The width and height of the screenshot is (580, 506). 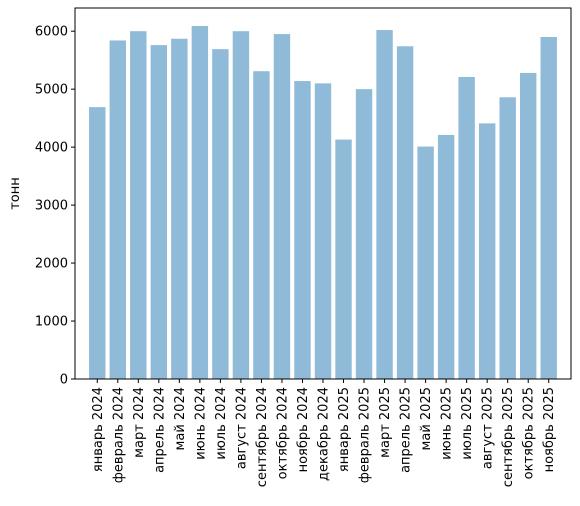 What do you see at coordinates (51, 148) in the screenshot?
I see `y-tick-label: 4000` at bounding box center [51, 148].